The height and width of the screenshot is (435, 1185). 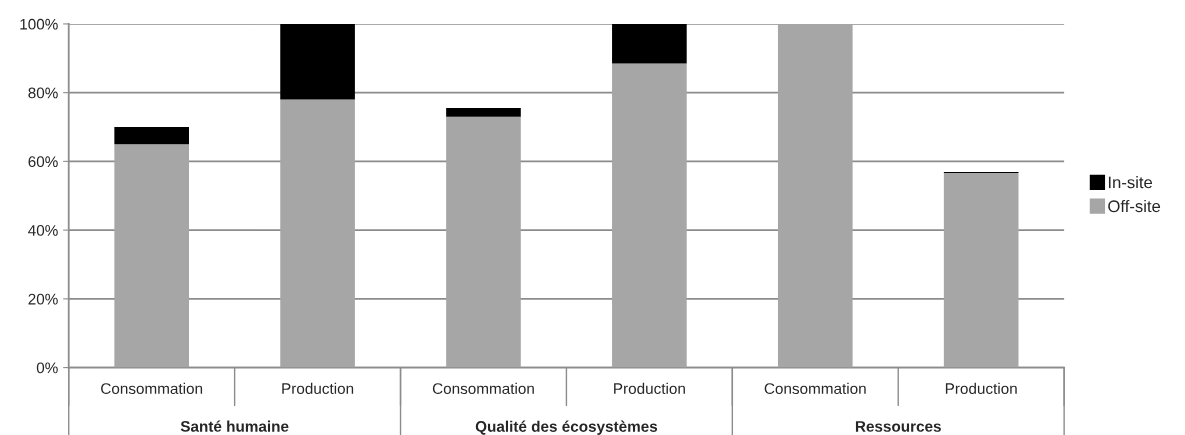 What do you see at coordinates (234, 426) in the screenshot?
I see `text: Santé humaine` at bounding box center [234, 426].